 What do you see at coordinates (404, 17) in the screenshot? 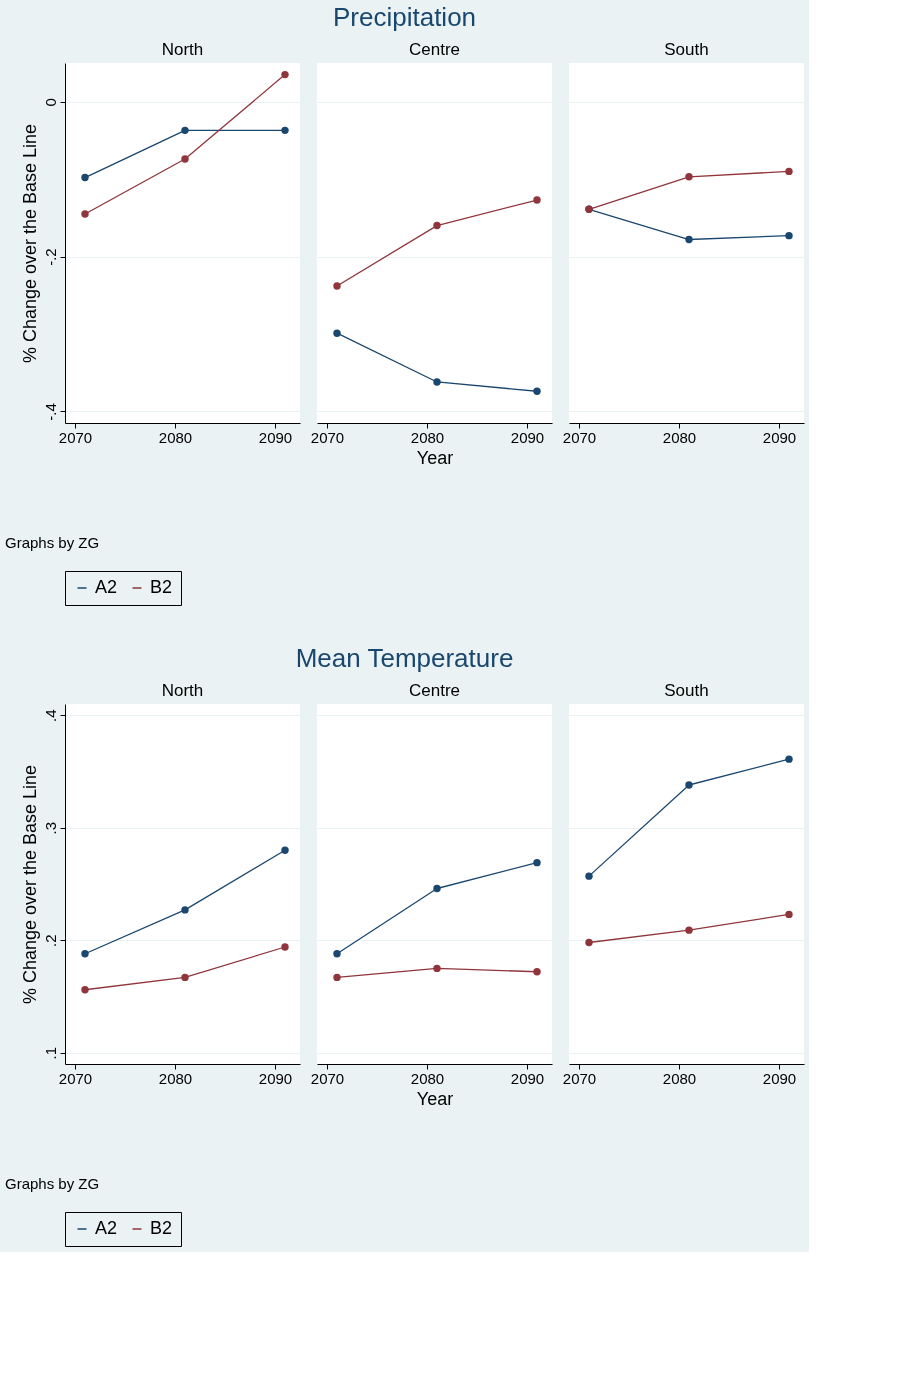
I see `chart-title: Precipitation` at bounding box center [404, 17].